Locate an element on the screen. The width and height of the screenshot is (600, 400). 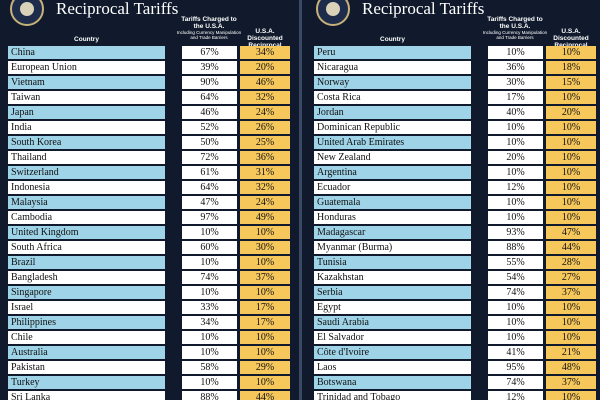
country-cell: Australia is located at coordinates (86, 352).